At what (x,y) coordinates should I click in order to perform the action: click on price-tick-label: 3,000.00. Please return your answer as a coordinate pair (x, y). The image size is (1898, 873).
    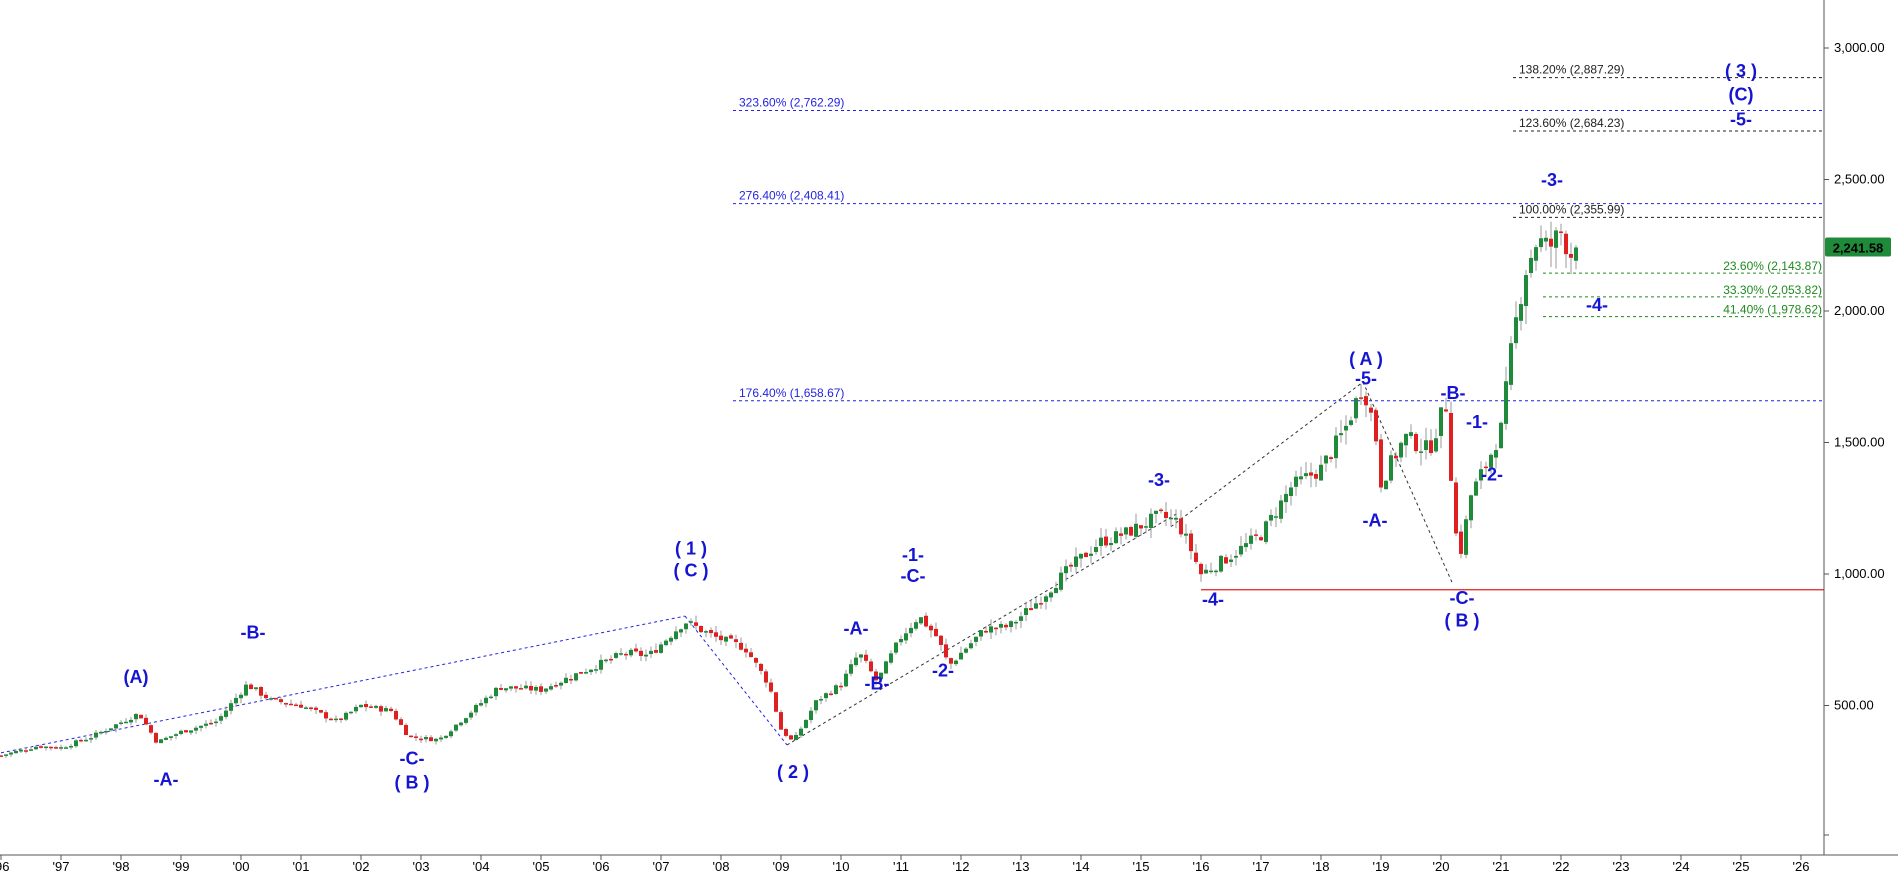
    Looking at the image, I should click on (1859, 47).